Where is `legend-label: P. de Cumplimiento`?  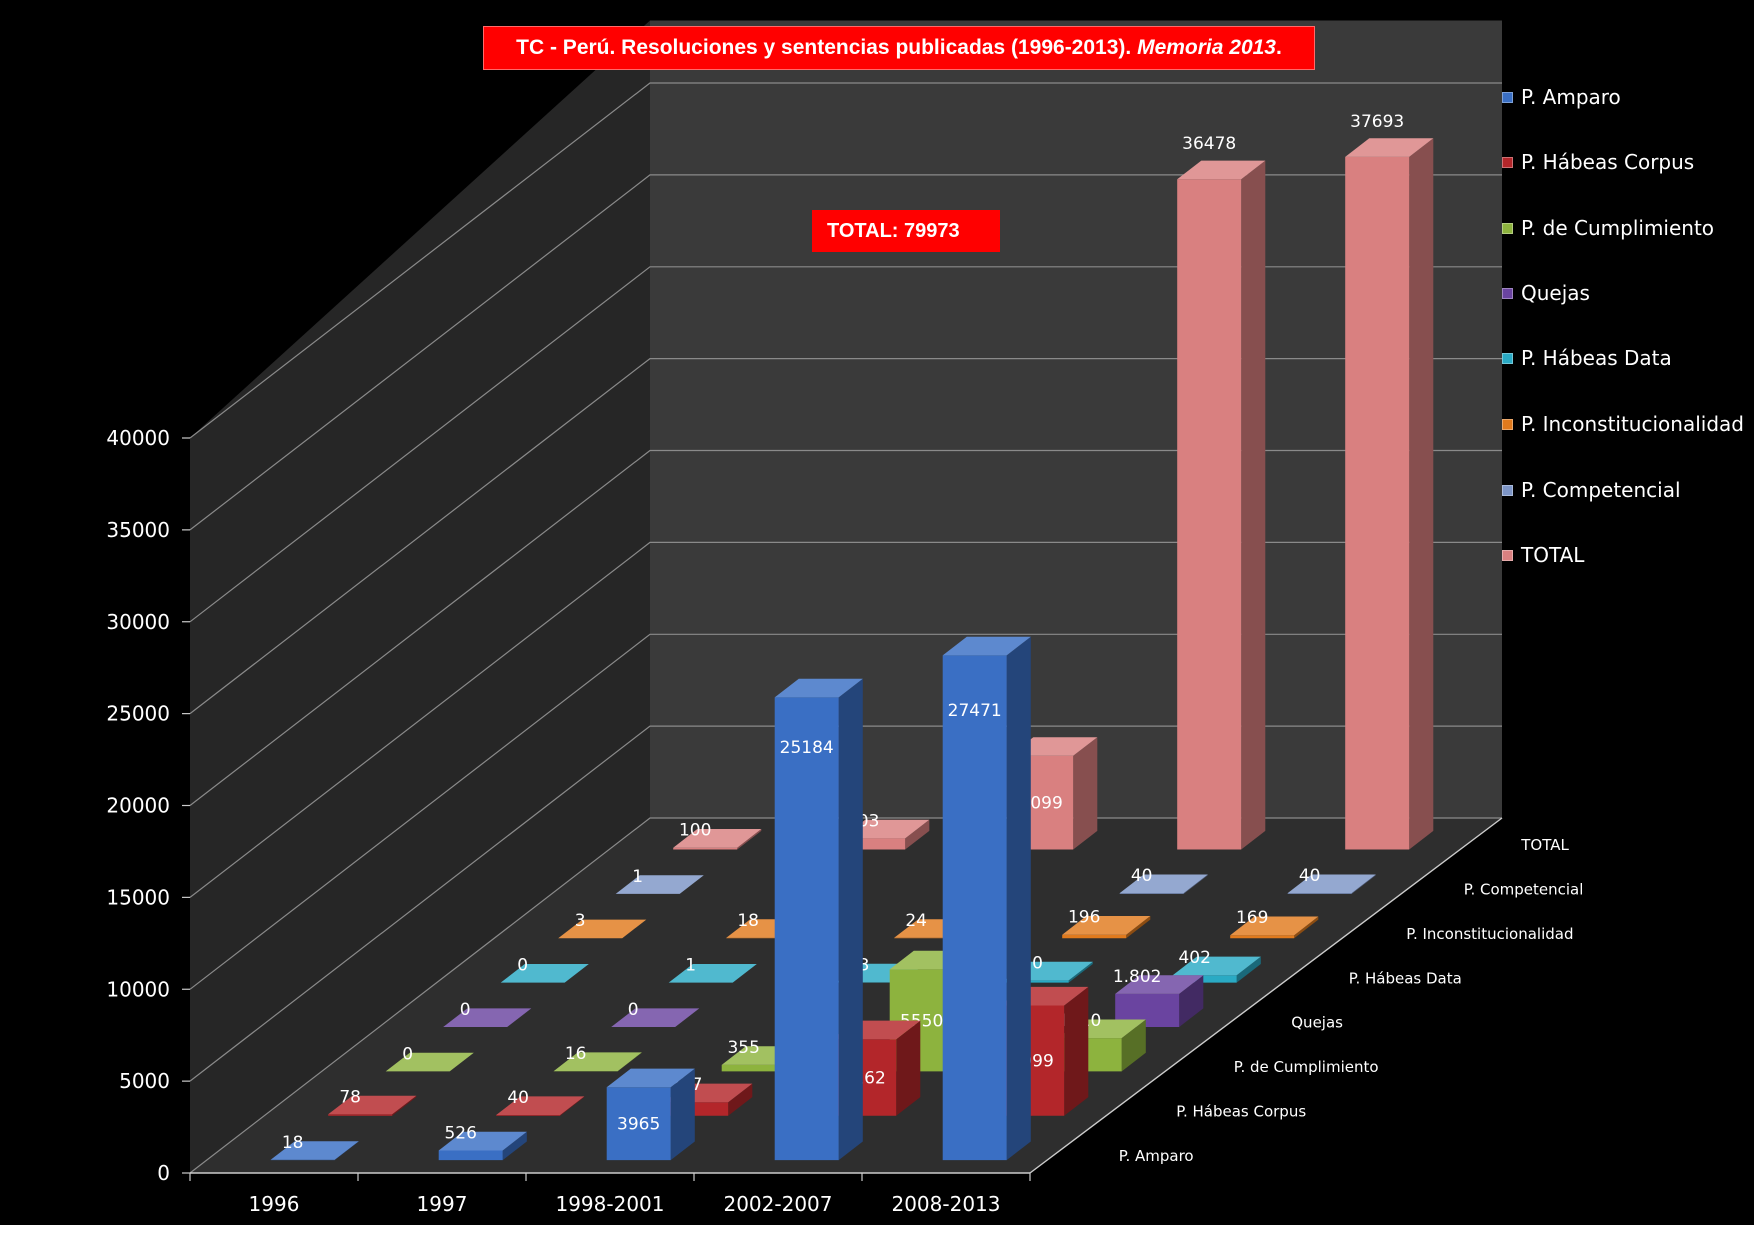 legend-label: P. de Cumplimiento is located at coordinates (1618, 228).